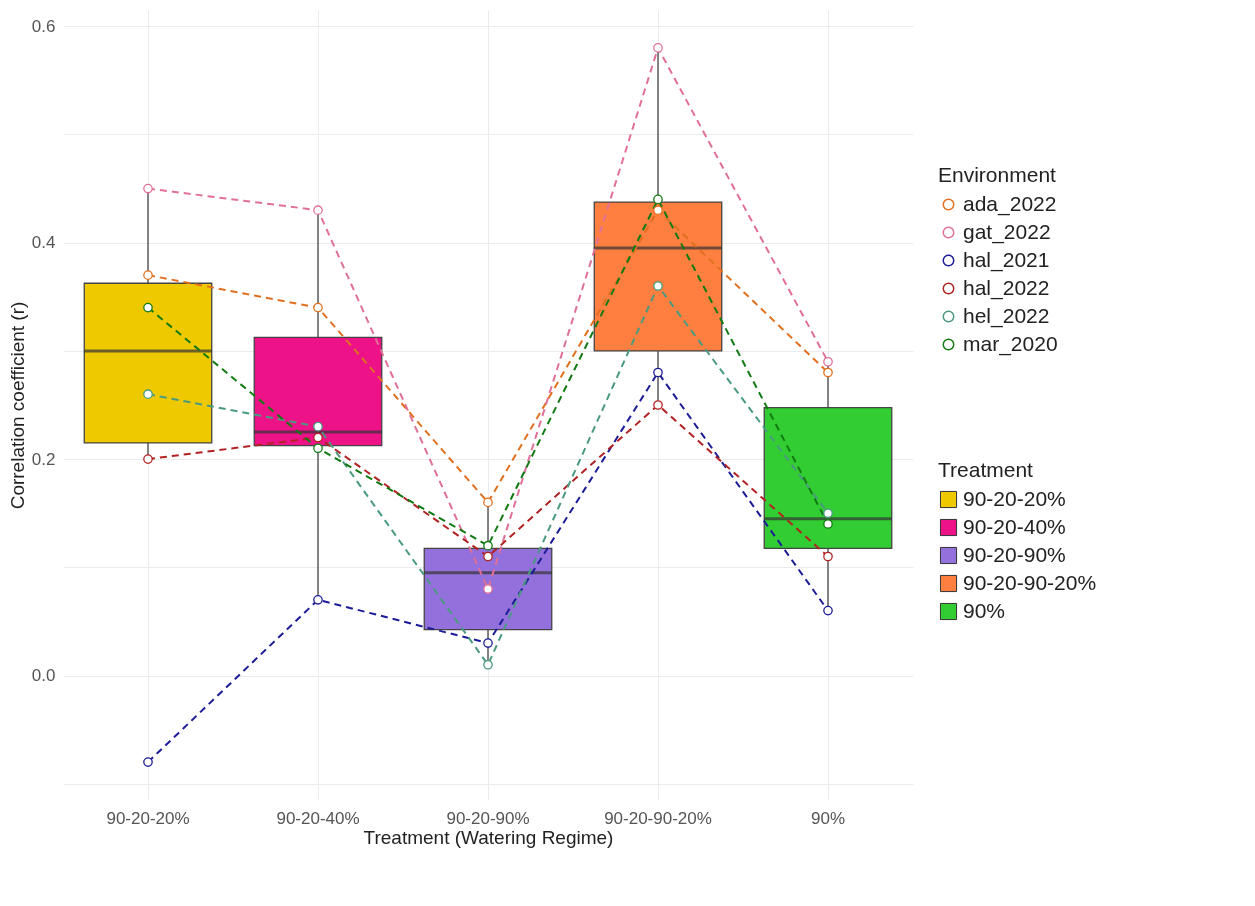  I want to click on legend-label: ada_2022, so click(1010, 203).